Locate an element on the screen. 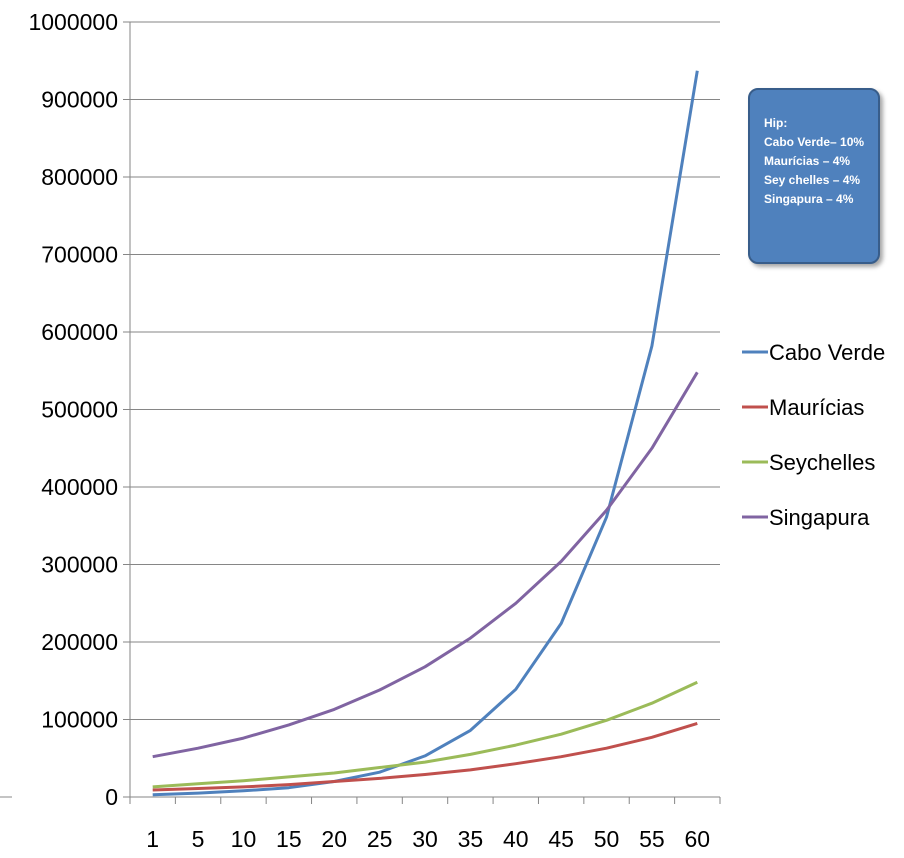 The width and height of the screenshot is (904, 858). x-tick-label: 20 is located at coordinates (334, 839).